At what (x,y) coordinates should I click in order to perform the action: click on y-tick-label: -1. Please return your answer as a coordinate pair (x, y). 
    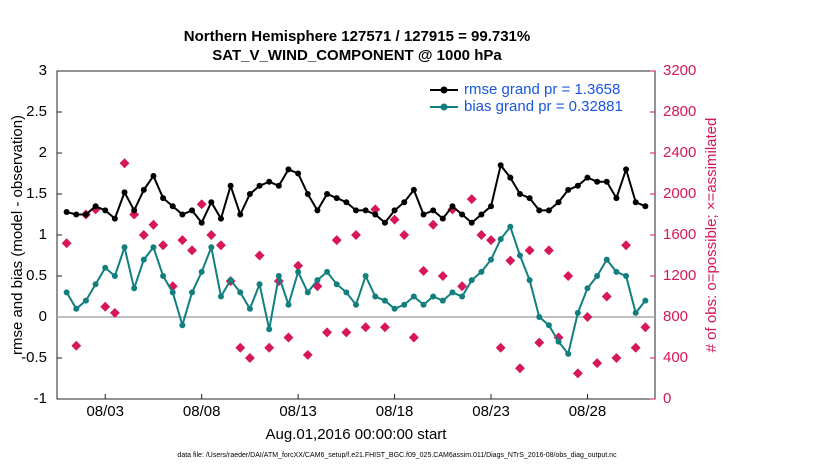
    Looking at the image, I should click on (40, 398).